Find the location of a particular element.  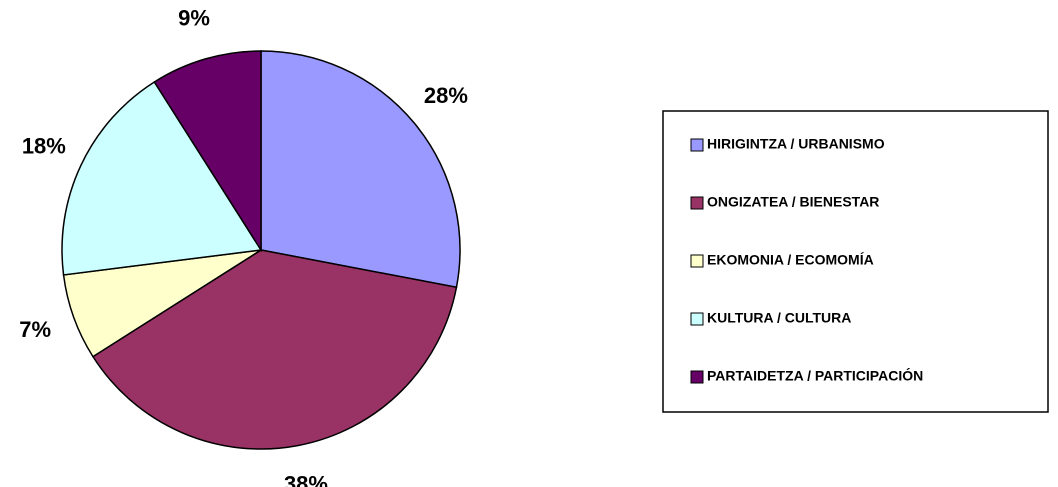

value-label: 28% is located at coordinates (446, 95).